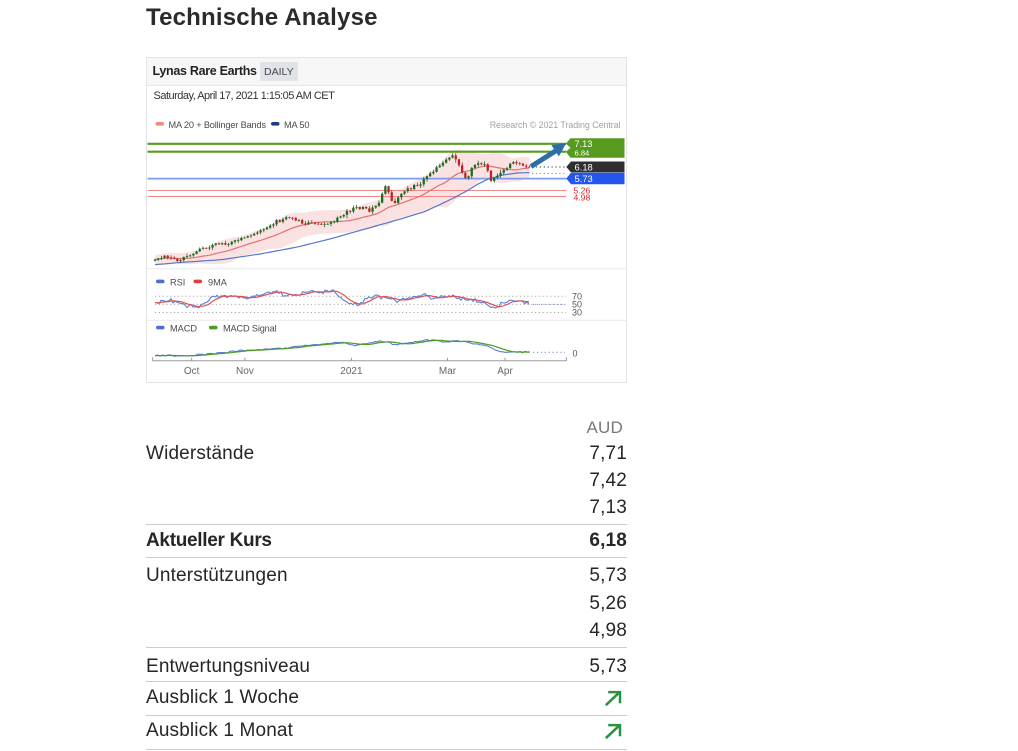 Image resolution: width=1018 pixels, height=751 pixels. I want to click on svg-text: RSI, so click(177, 282).